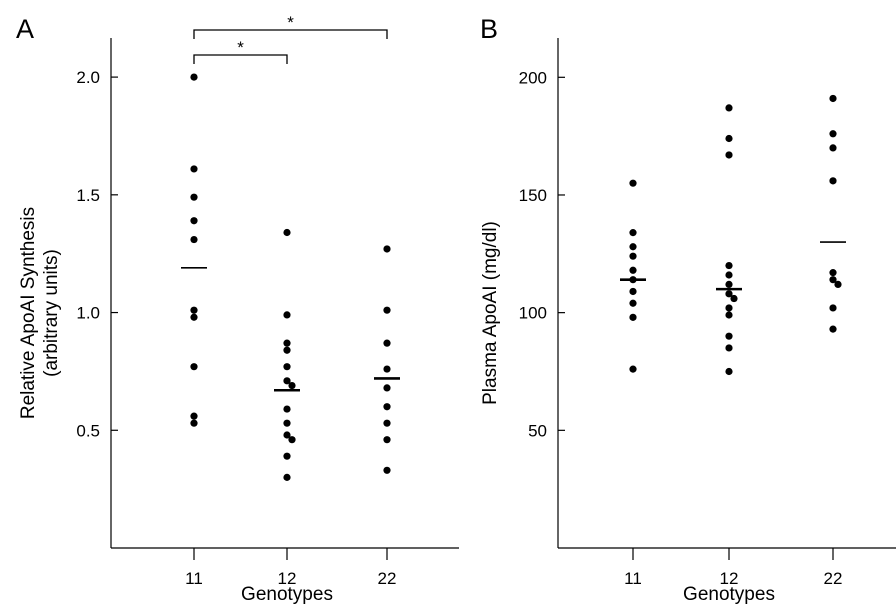 The image size is (896, 606). I want to click on panel-b-y-axis-label: Plasma ApoAI (mg/dl), so click(490, 313).